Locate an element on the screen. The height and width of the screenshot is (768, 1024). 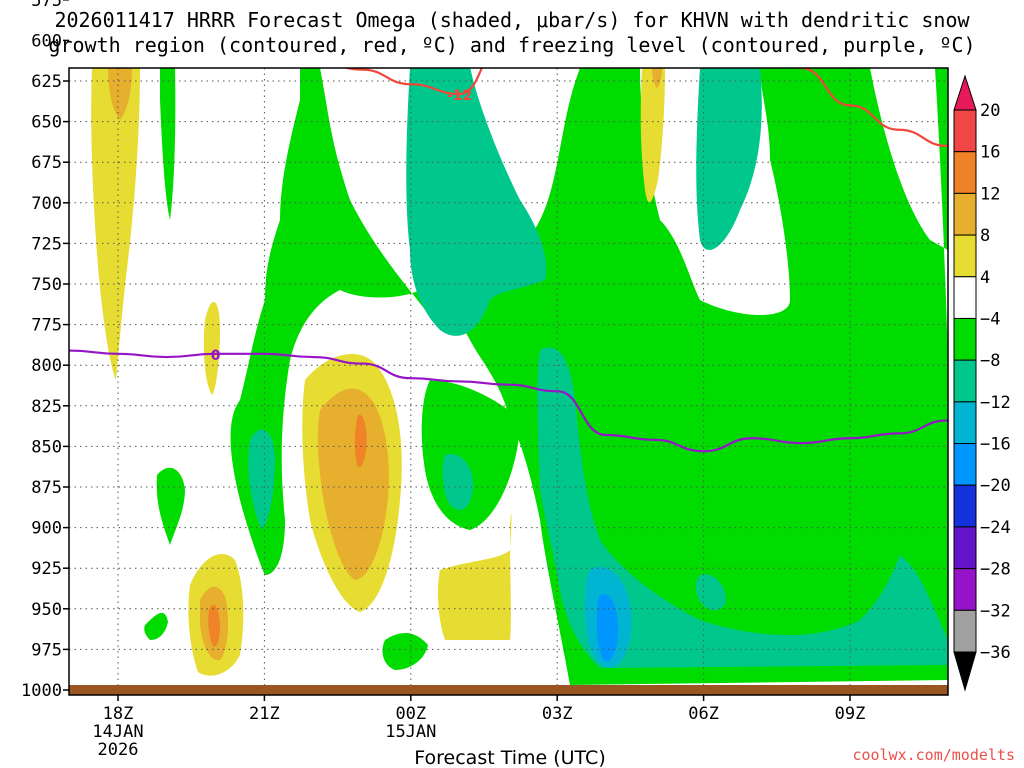
y-tick-label: 875 is located at coordinates (46, 488).